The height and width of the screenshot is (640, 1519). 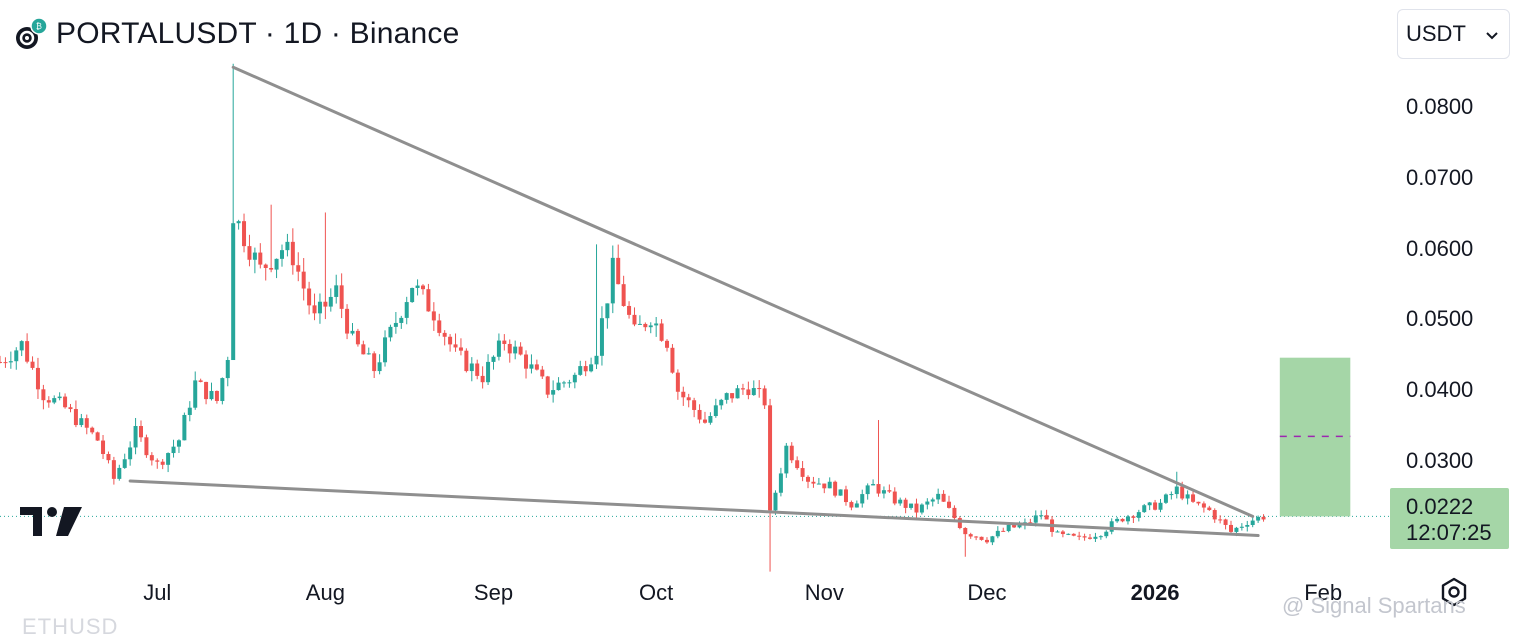 What do you see at coordinates (258, 33) in the screenshot?
I see `chart-title: PORTALUSDT · 1D · Binance` at bounding box center [258, 33].